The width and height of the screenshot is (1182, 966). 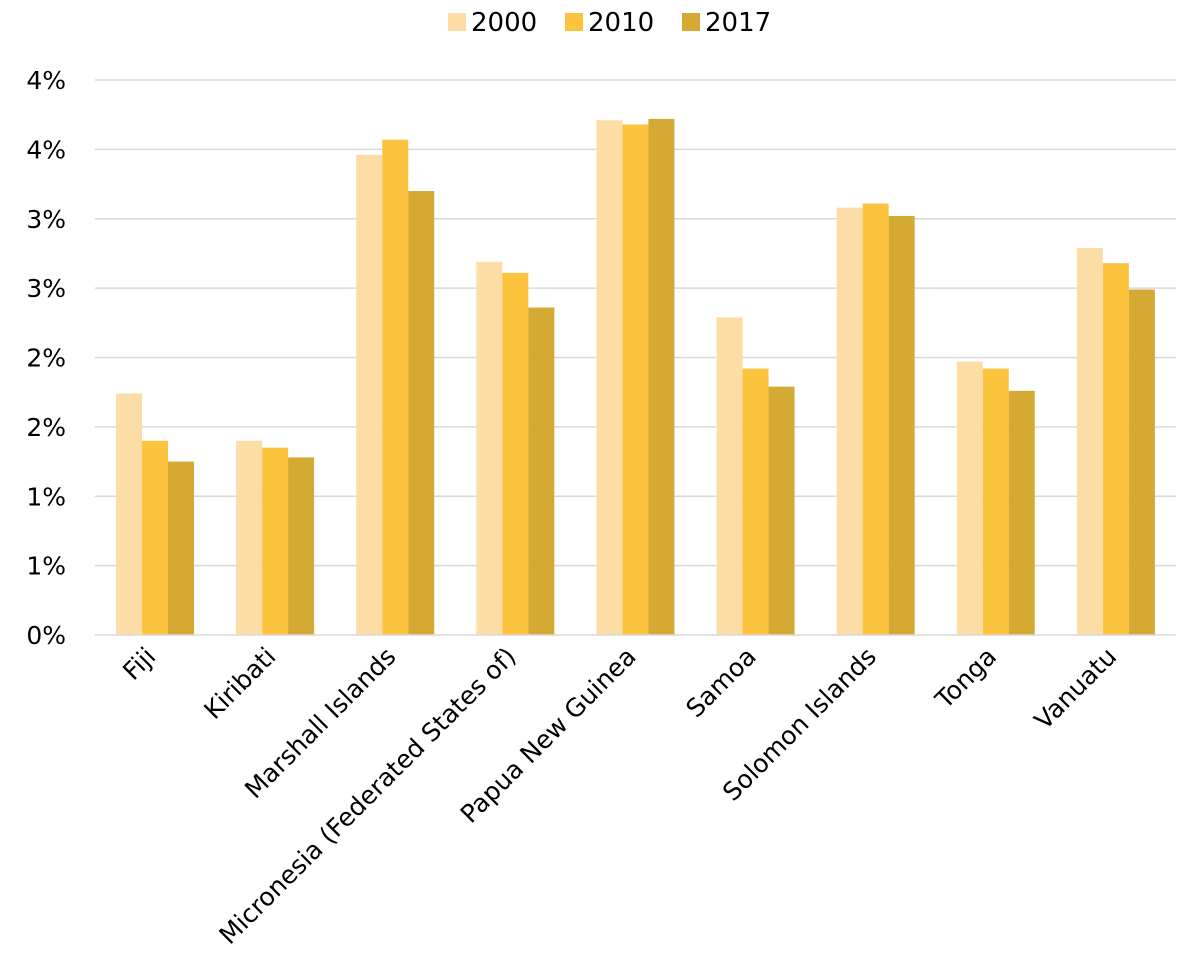 I want to click on legend-swatch-2010, so click(x=574, y=22).